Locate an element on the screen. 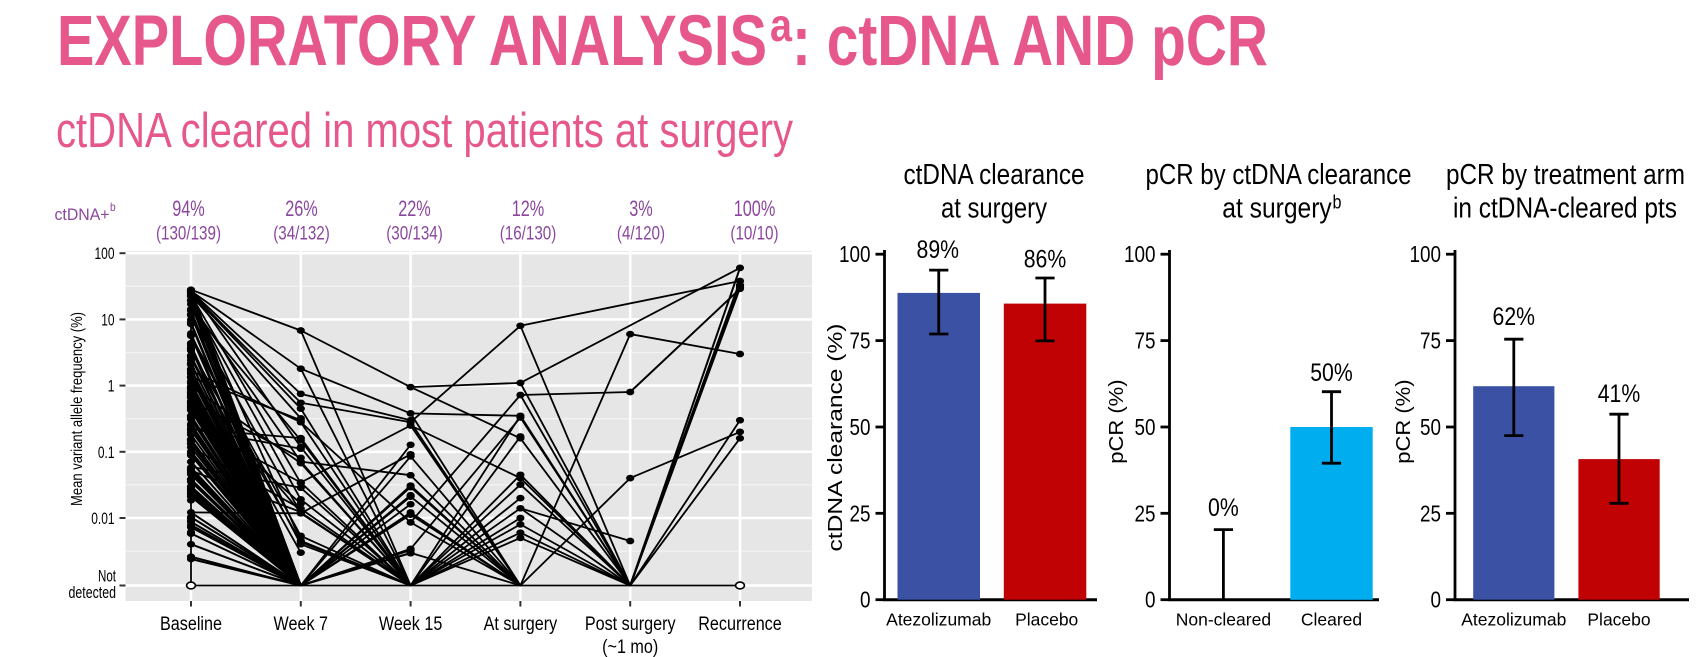 The height and width of the screenshot is (657, 1696). svg-text: in ctDNA-cleared pts is located at coordinates (1565, 209).